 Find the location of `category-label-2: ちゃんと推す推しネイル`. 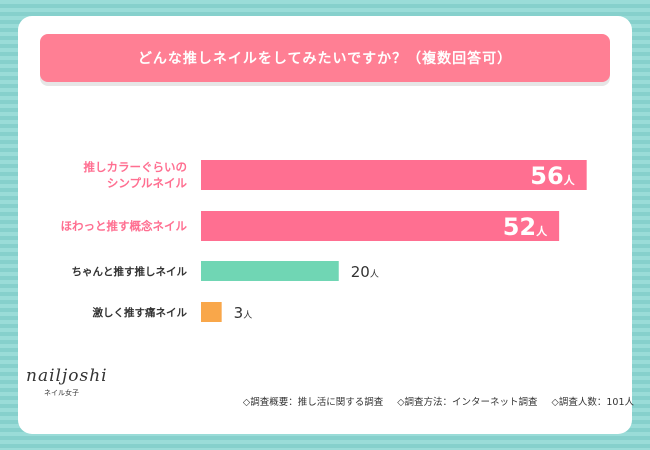

category-label-2: ちゃんと推す推しネイル is located at coordinates (130, 271).